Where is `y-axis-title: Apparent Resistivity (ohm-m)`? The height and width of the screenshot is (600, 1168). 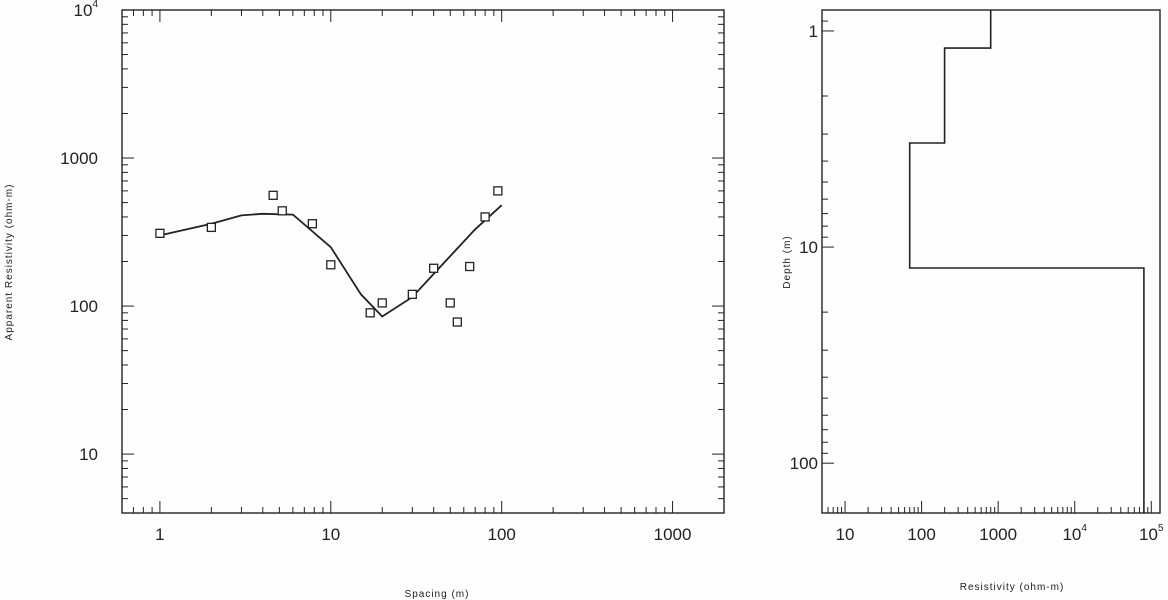
y-axis-title: Apparent Resistivity (ohm-m) is located at coordinates (9, 262).